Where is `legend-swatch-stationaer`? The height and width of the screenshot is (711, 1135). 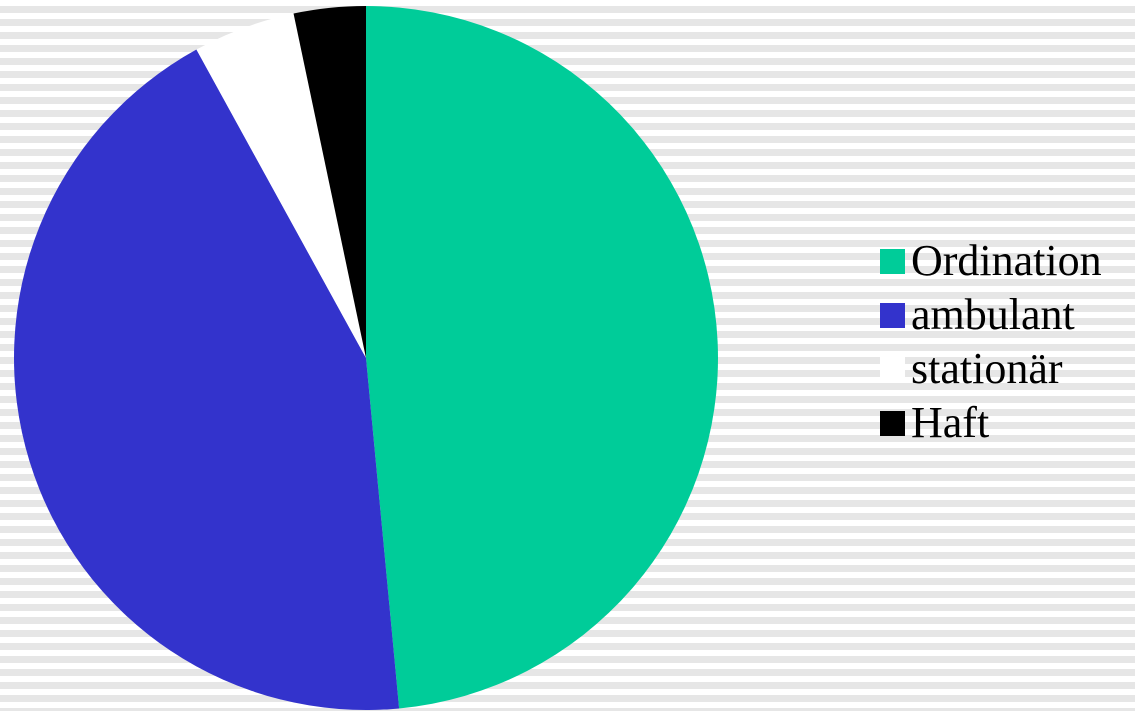
legend-swatch-stationaer is located at coordinates (892, 369).